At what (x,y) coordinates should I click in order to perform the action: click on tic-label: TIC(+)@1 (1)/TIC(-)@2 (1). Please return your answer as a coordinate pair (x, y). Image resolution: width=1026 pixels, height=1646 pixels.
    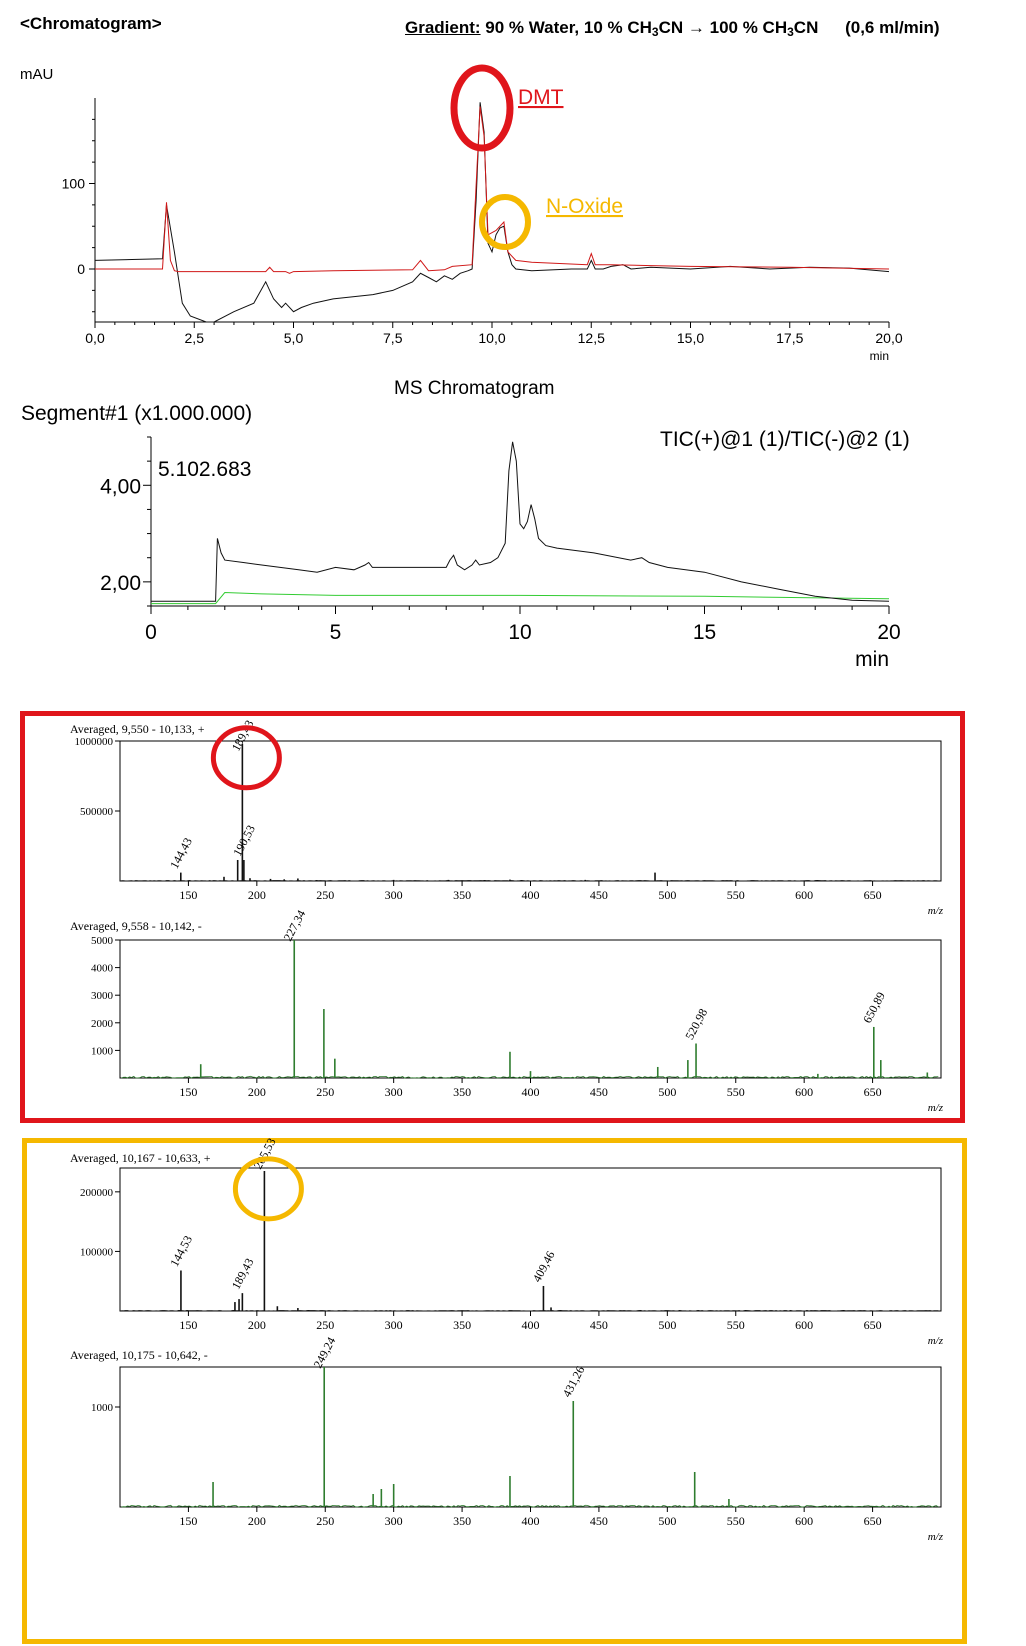
    Looking at the image, I should click on (785, 439).